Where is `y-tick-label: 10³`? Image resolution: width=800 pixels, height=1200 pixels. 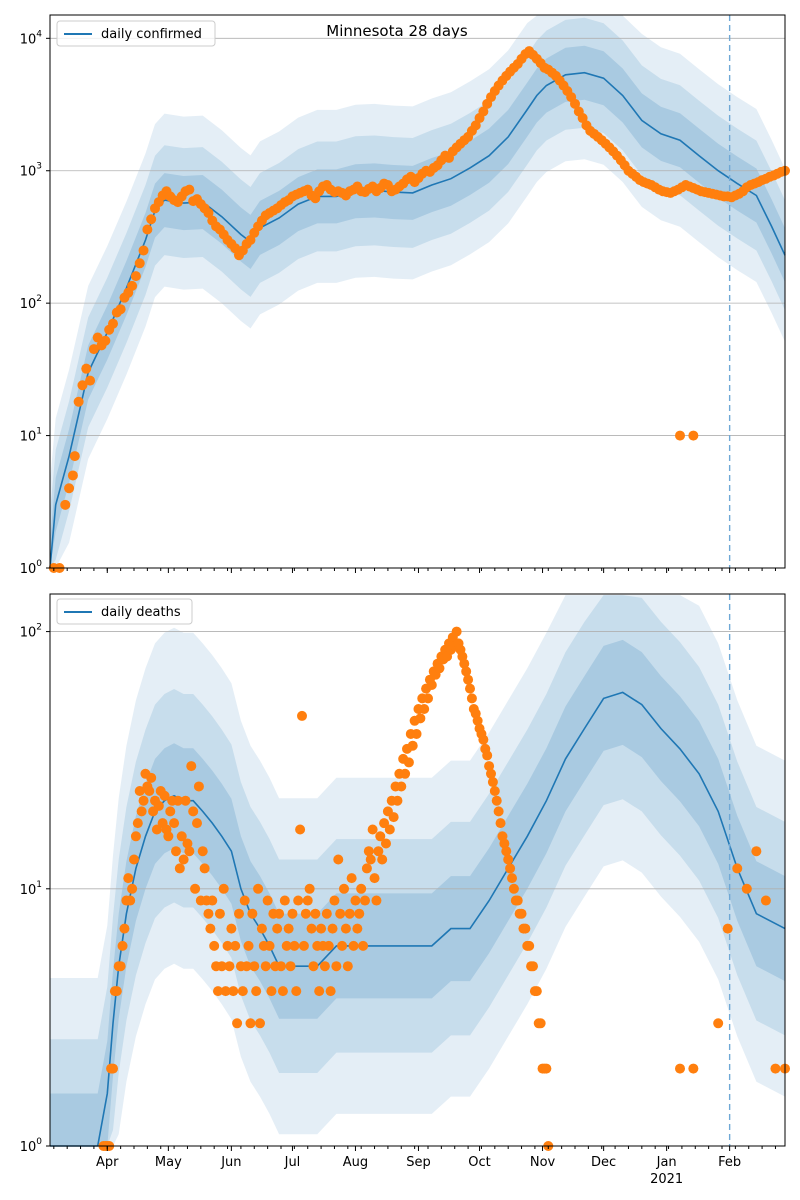
y-tick-label: 10³ is located at coordinates (31, 171).